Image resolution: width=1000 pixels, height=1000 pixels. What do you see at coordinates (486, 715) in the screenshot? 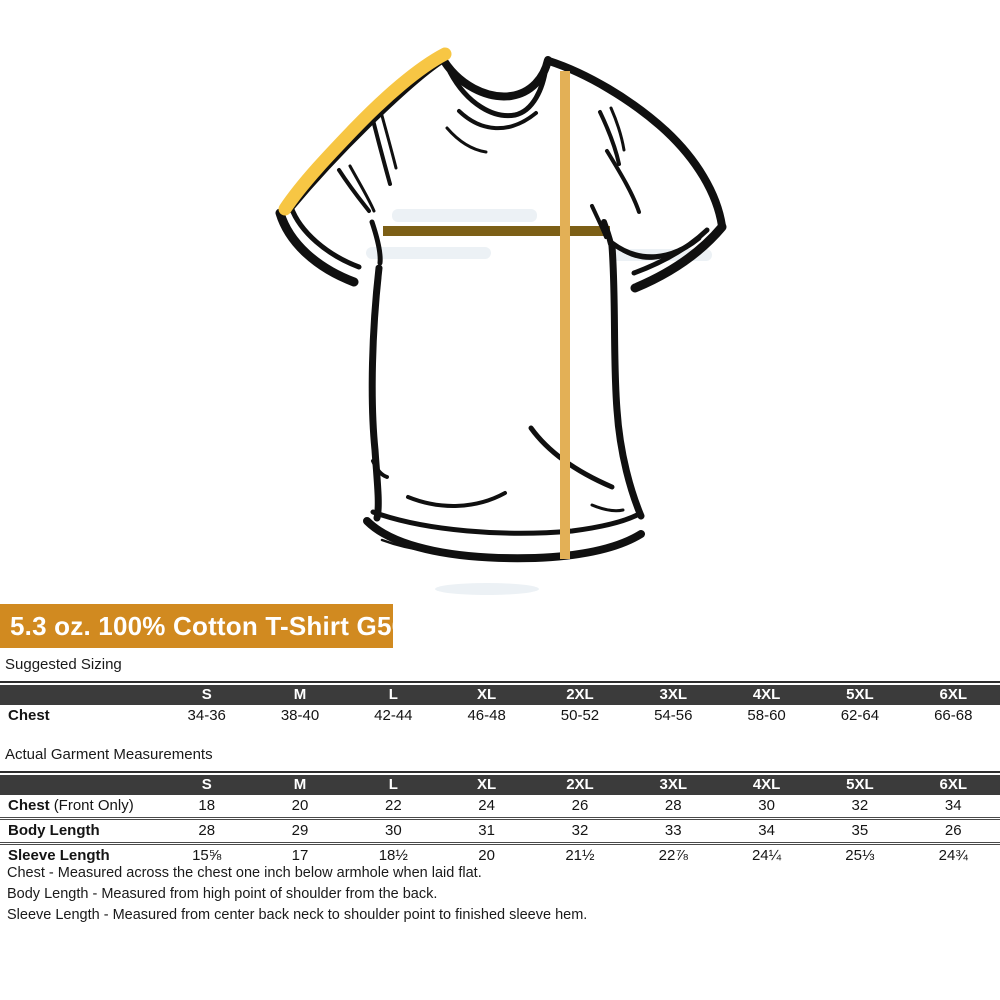
I see `cell: 46-48` at bounding box center [486, 715].